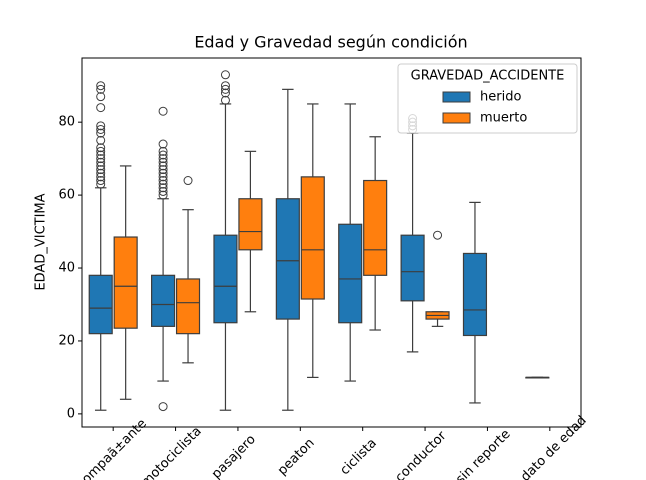  What do you see at coordinates (483, 453) in the screenshot?
I see `x-tick-label: sin reporte` at bounding box center [483, 453].